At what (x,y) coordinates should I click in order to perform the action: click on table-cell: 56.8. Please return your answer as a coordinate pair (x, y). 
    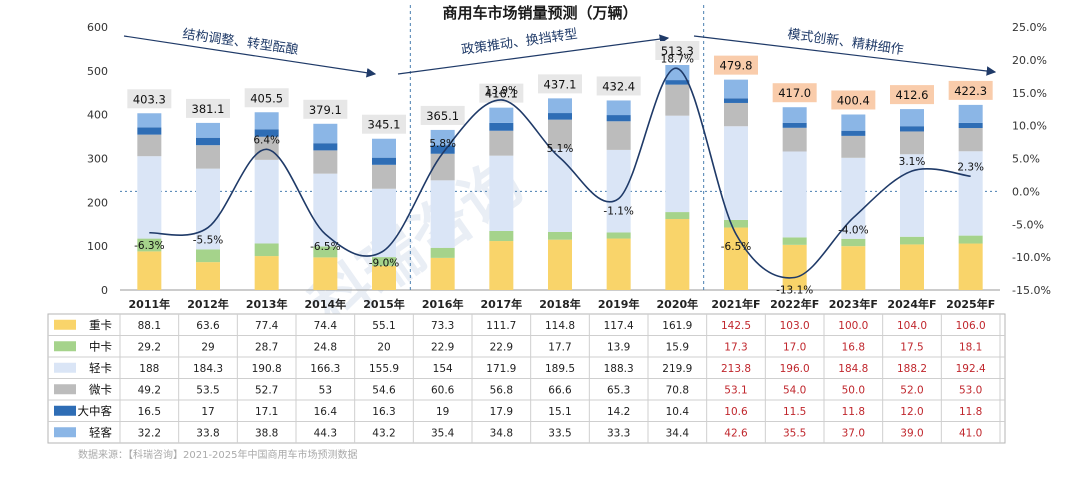
    Looking at the image, I should click on (501, 390).